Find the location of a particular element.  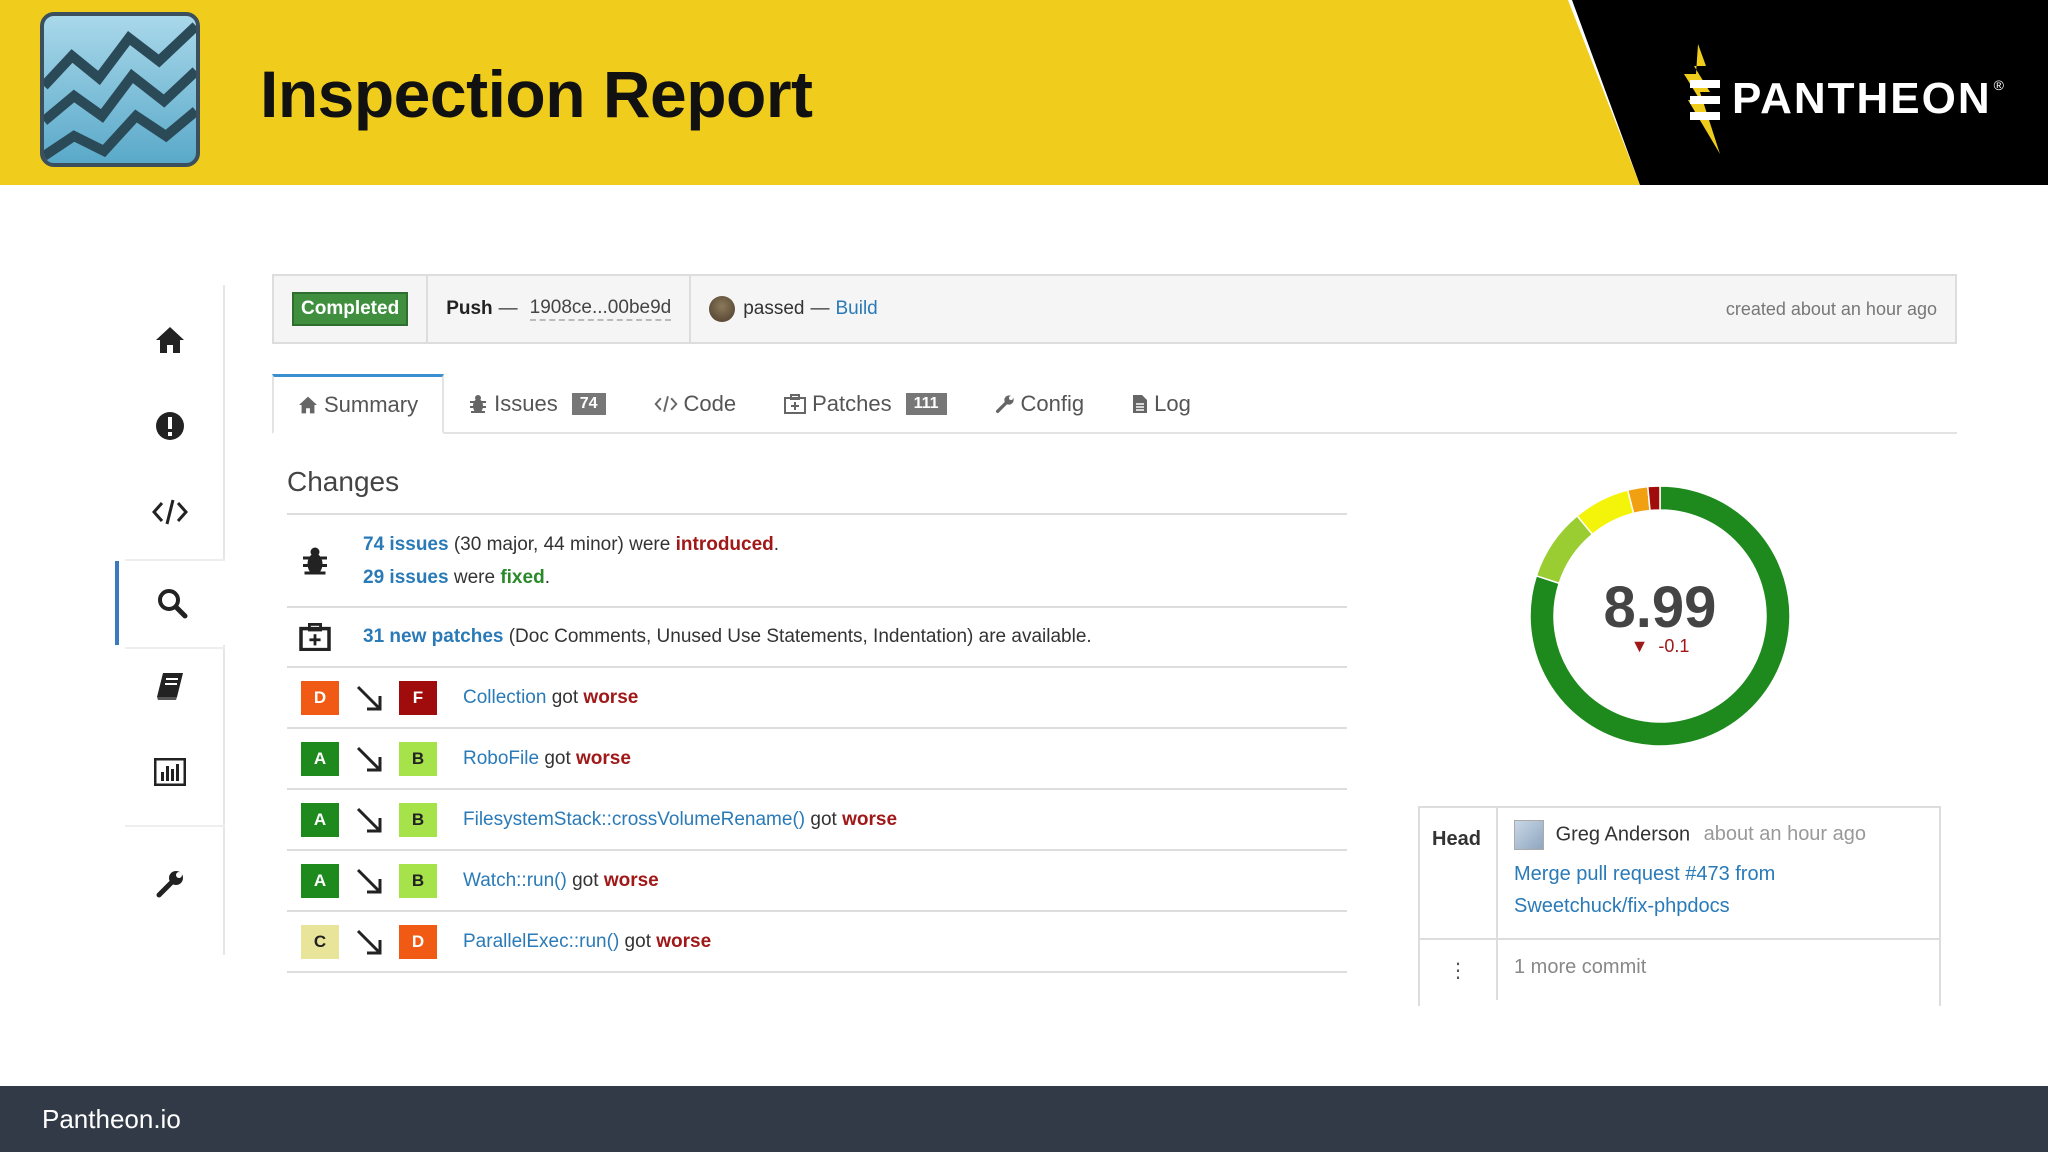

sidebar-item-home is located at coordinates (170, 340).